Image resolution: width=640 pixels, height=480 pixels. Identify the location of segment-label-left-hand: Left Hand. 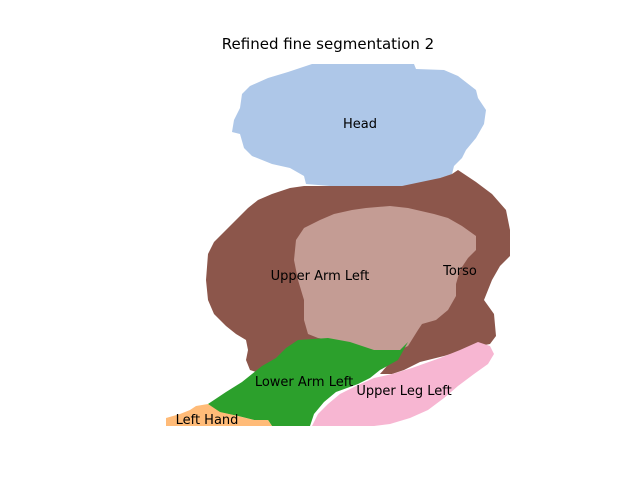
(207, 420).